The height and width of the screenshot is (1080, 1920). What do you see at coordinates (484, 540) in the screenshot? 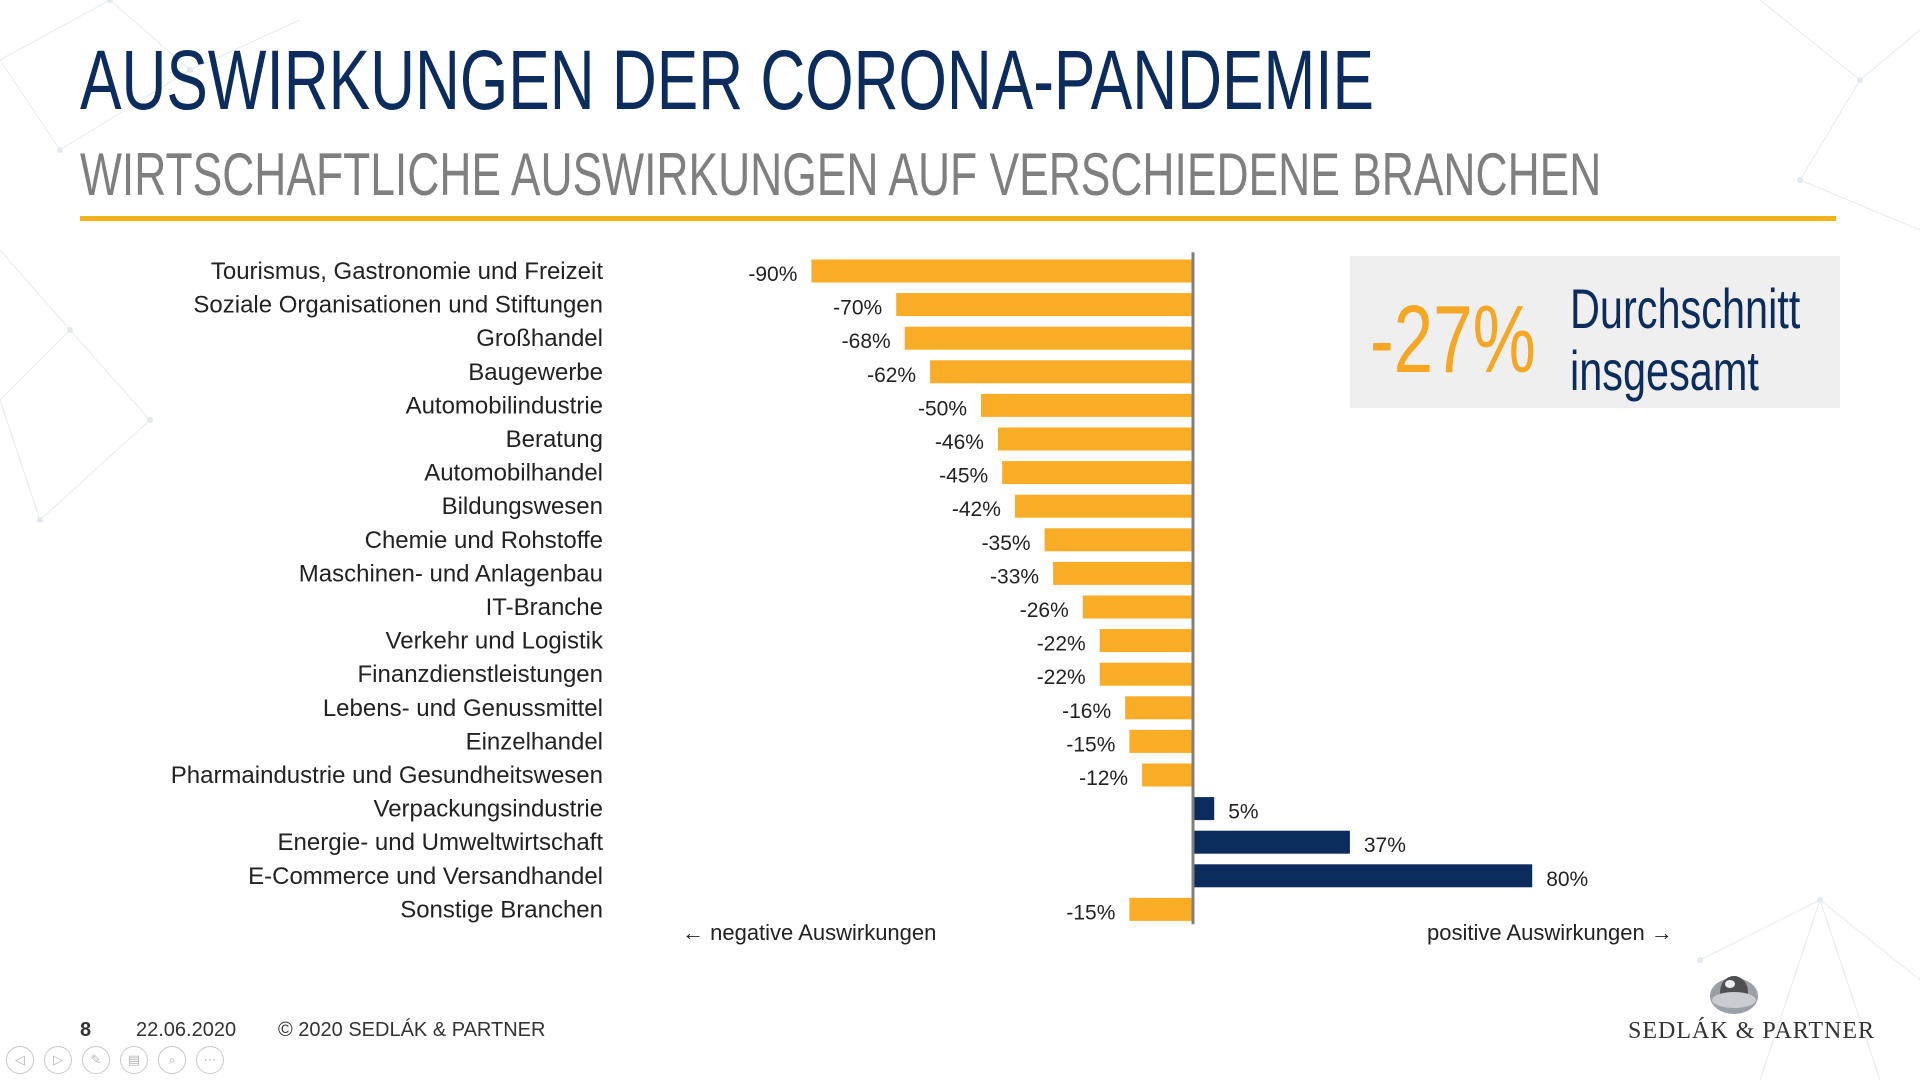
I see `category-label: Chemie und Rohstoffe` at bounding box center [484, 540].